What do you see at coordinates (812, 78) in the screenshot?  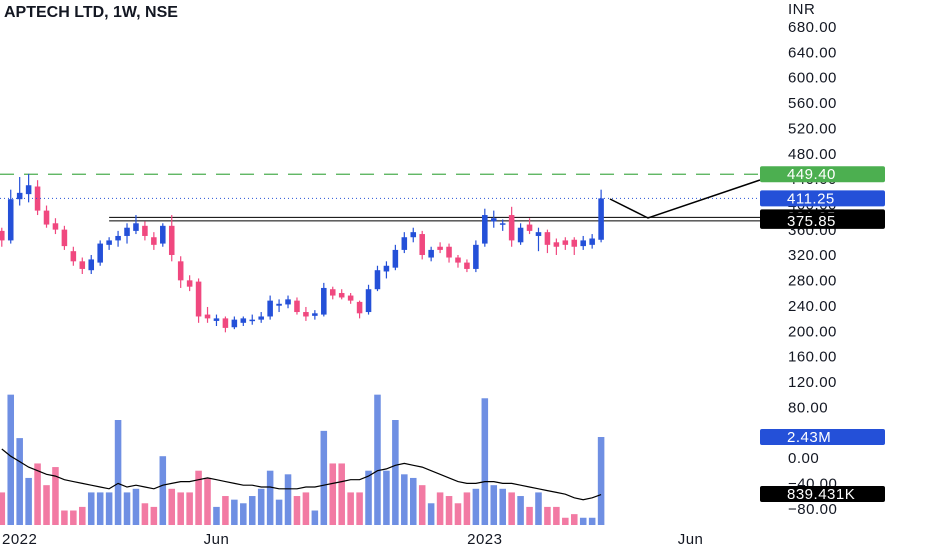 I see `y-tick-label: 600.00` at bounding box center [812, 78].